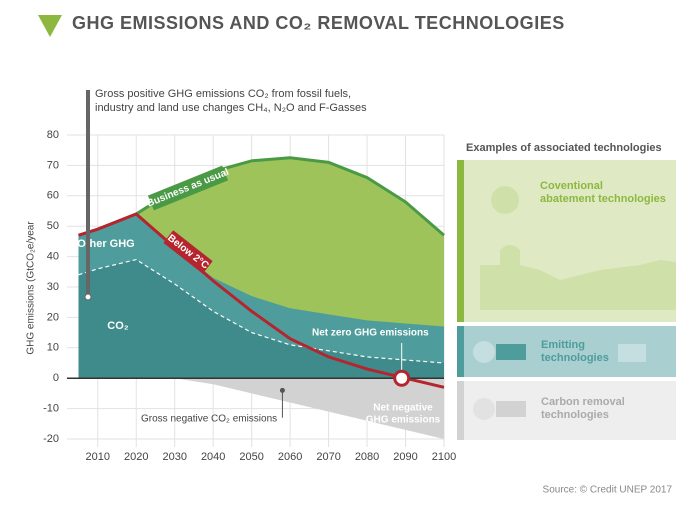 Image resolution: width=696 pixels, height=510 pixels. Describe the element at coordinates (261, 311) in the screenshot. I see `series-line` at that location.